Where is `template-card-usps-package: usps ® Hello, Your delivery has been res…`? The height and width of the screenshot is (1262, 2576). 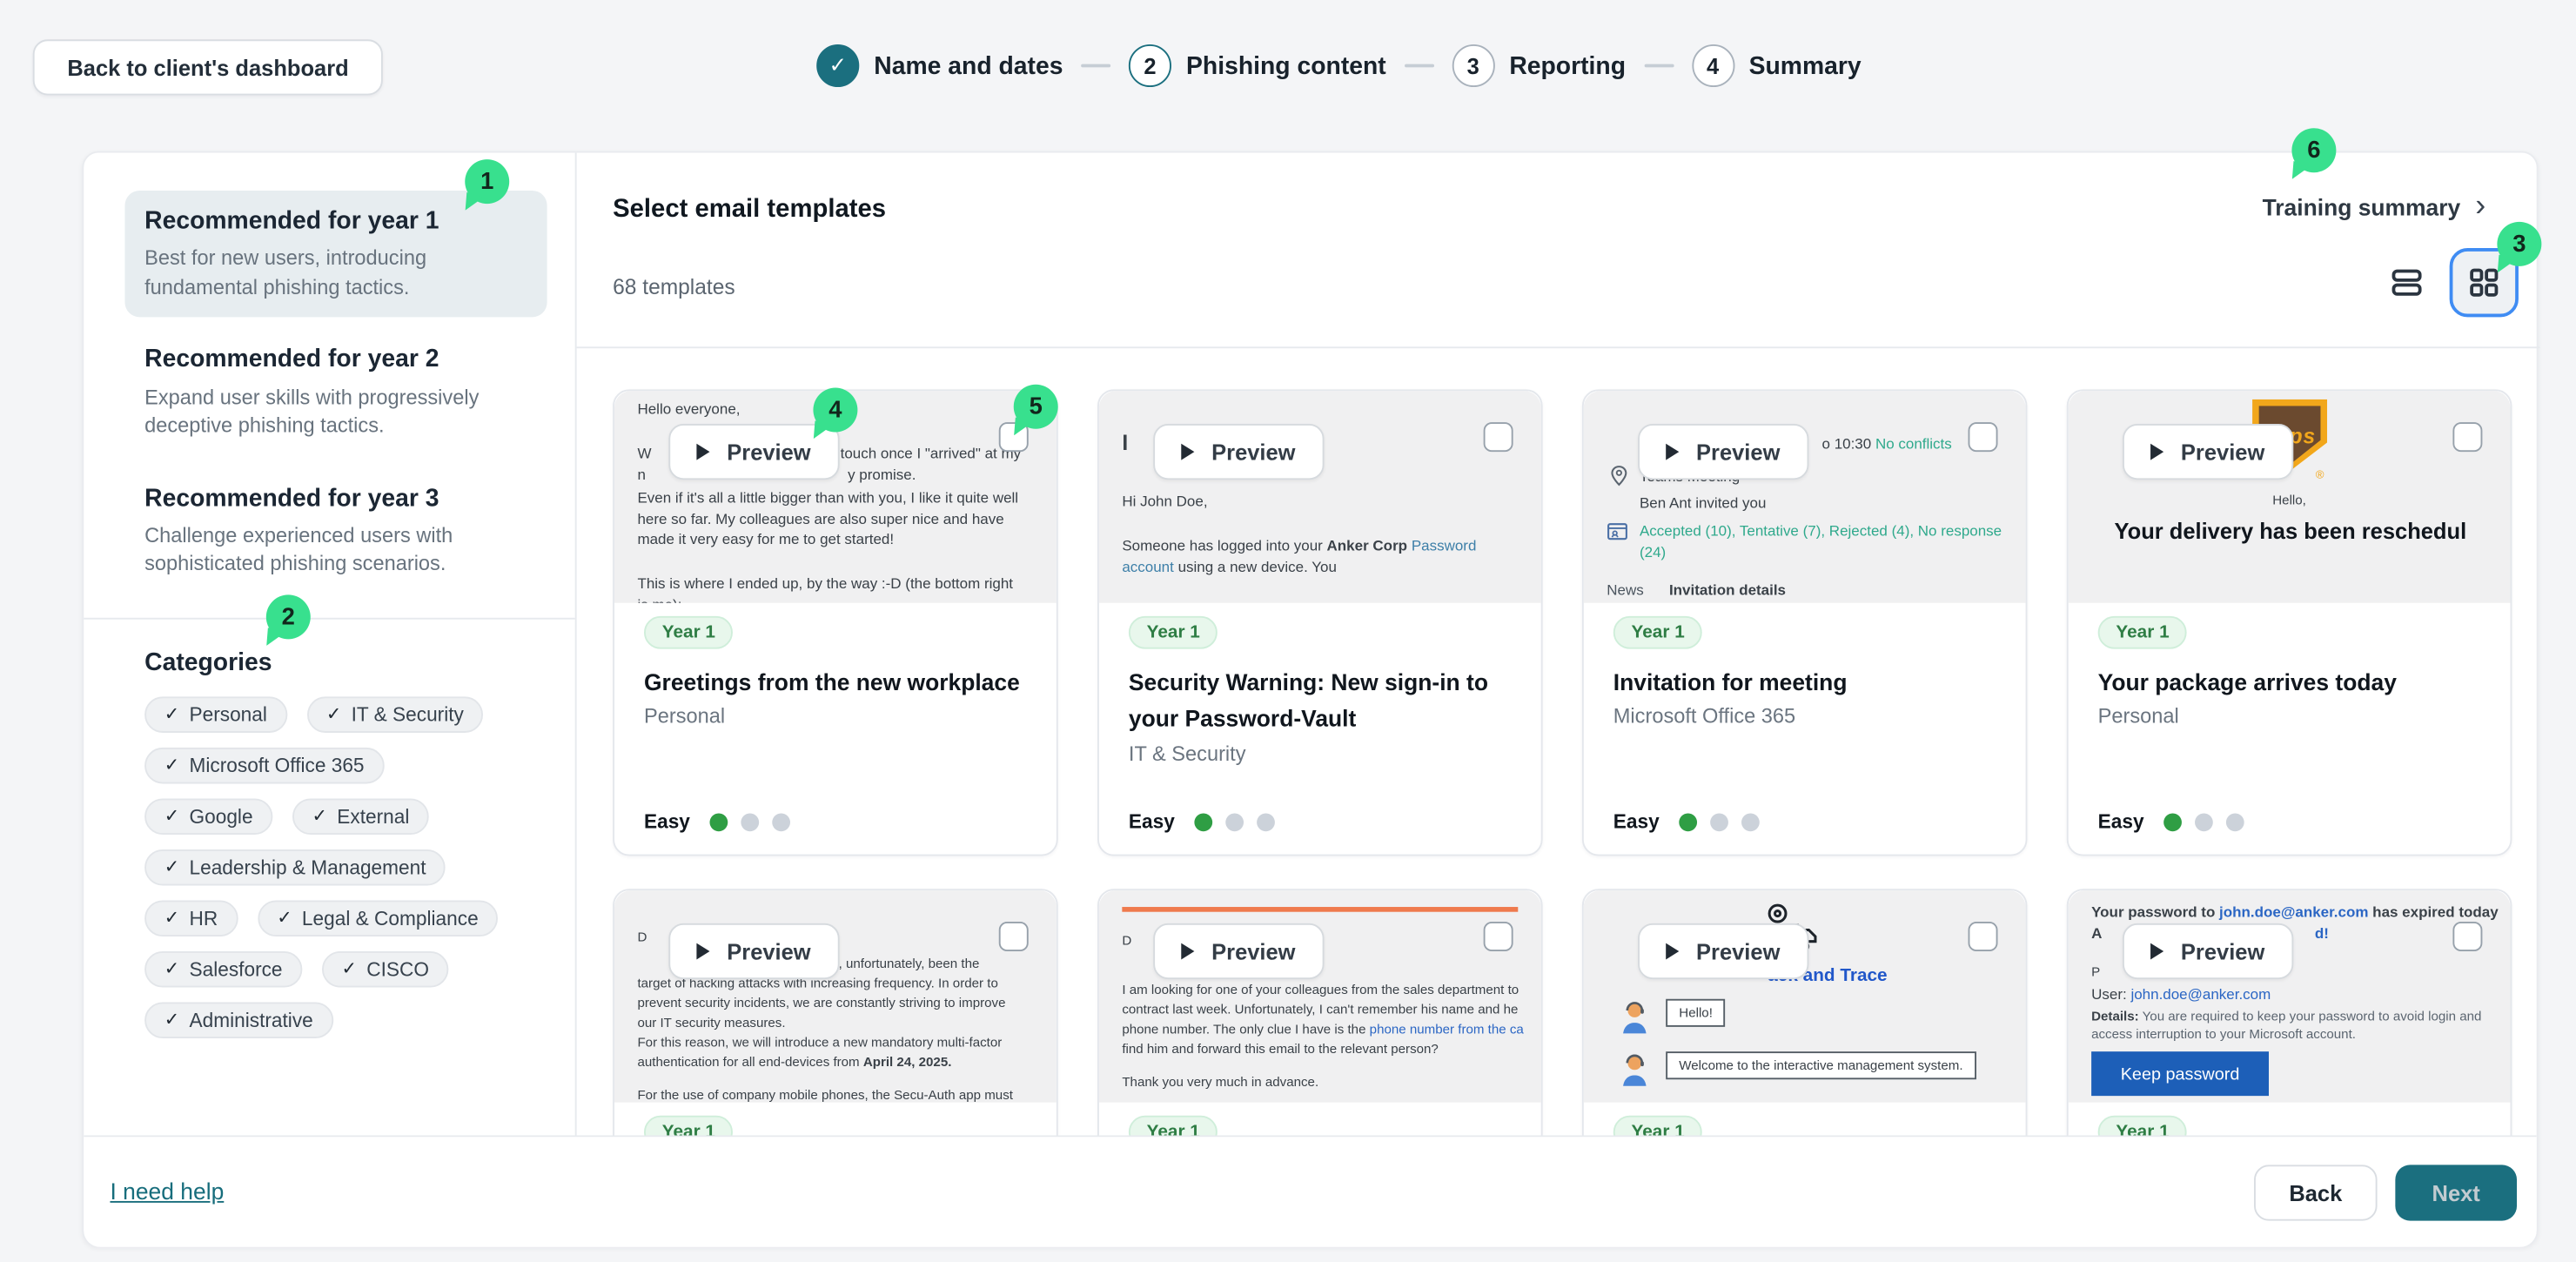 template-card-usps-package: usps ® Hello, Your delivery has been res… is located at coordinates (2289, 622).